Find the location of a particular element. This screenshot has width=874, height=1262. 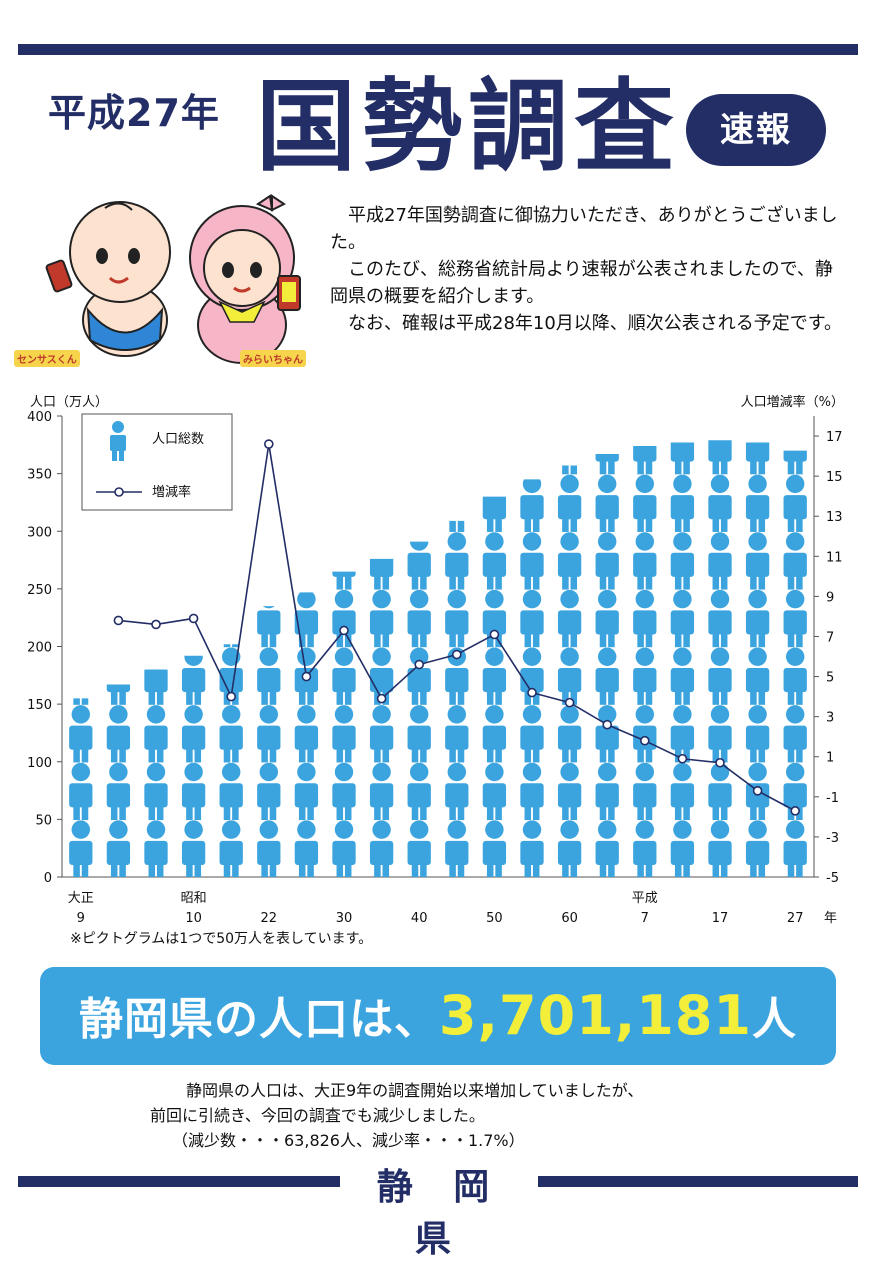

y-tick-label: 200 is located at coordinates (39, 648).